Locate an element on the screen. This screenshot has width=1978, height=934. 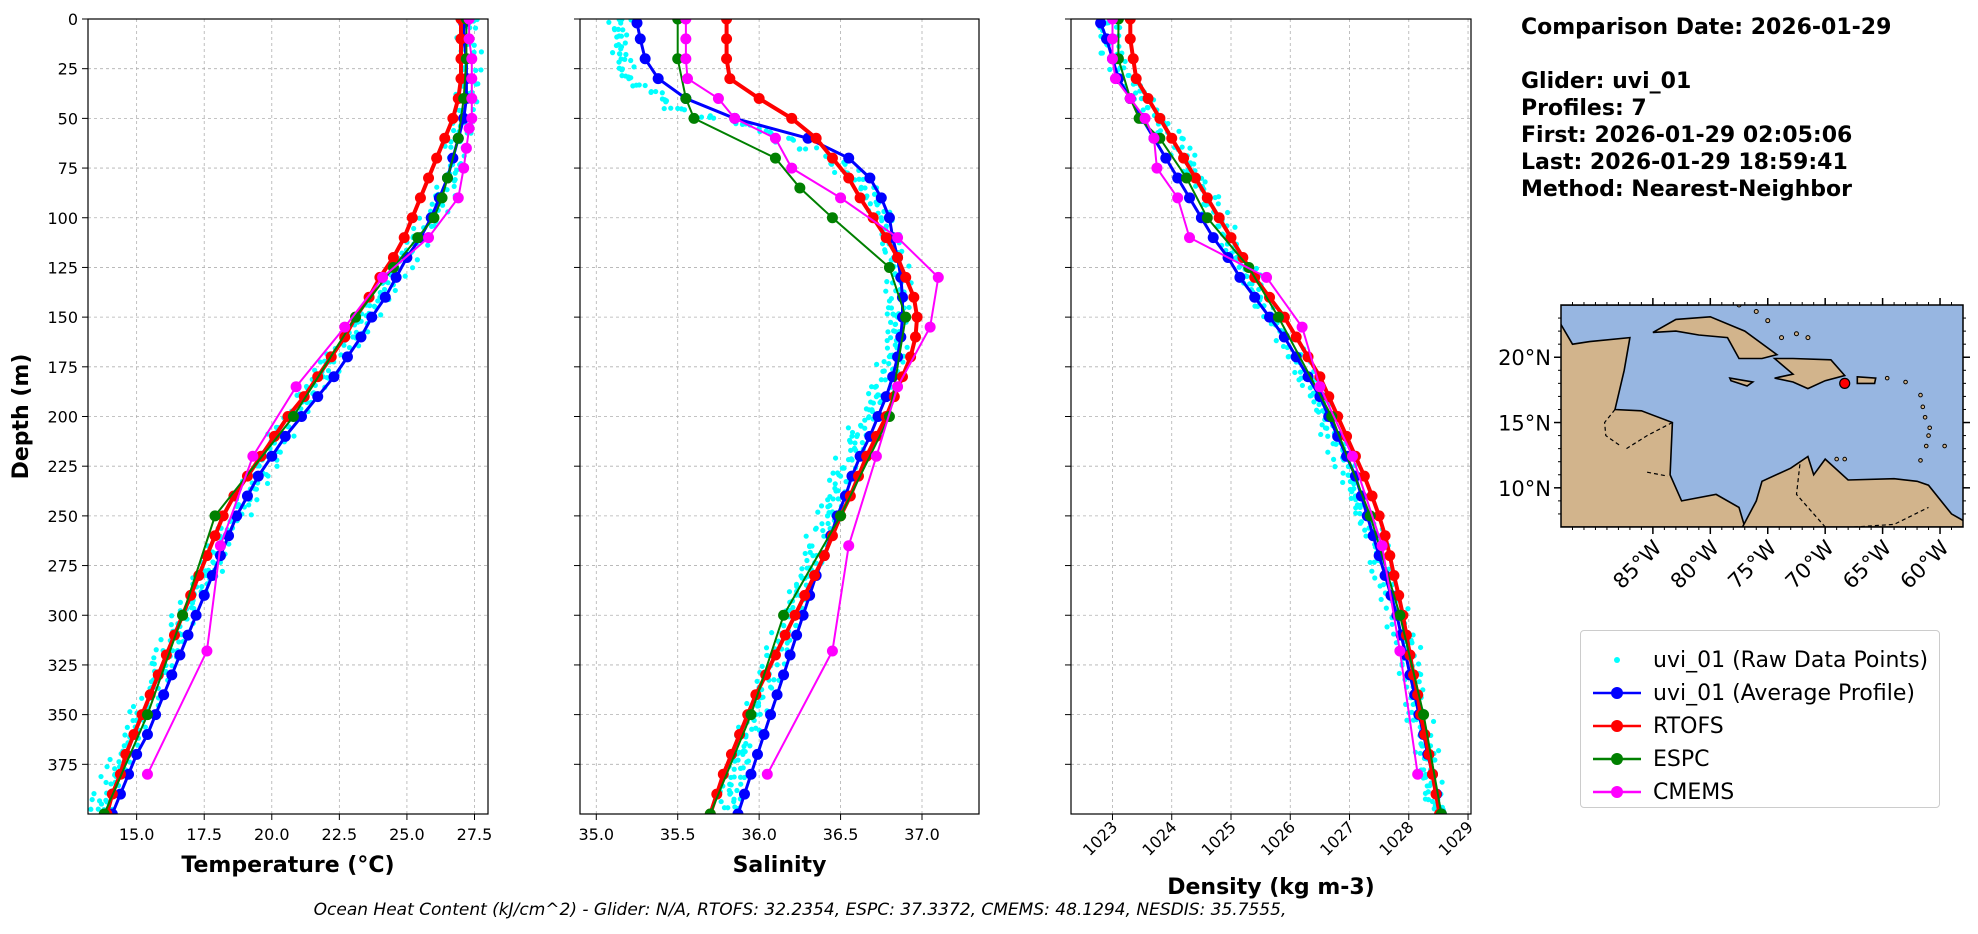
island is located at coordinates (1768, 321).